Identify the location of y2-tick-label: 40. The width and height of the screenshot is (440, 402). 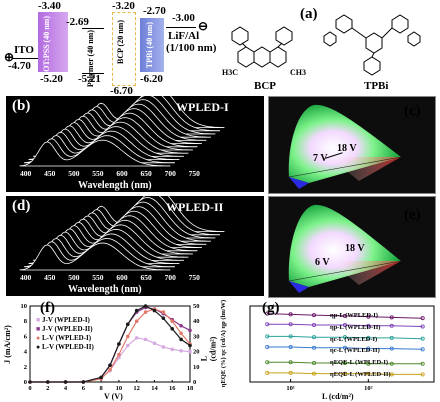
(196, 321).